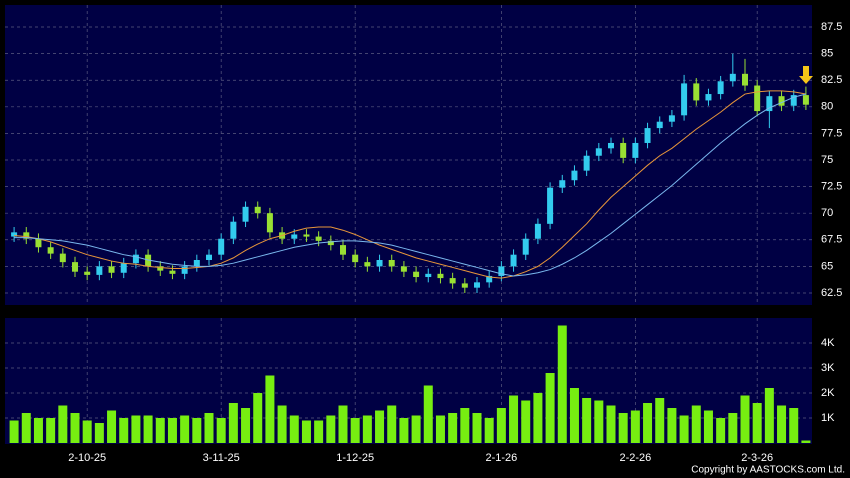  What do you see at coordinates (828, 393) in the screenshot?
I see `y-tick-label: 2K` at bounding box center [828, 393].